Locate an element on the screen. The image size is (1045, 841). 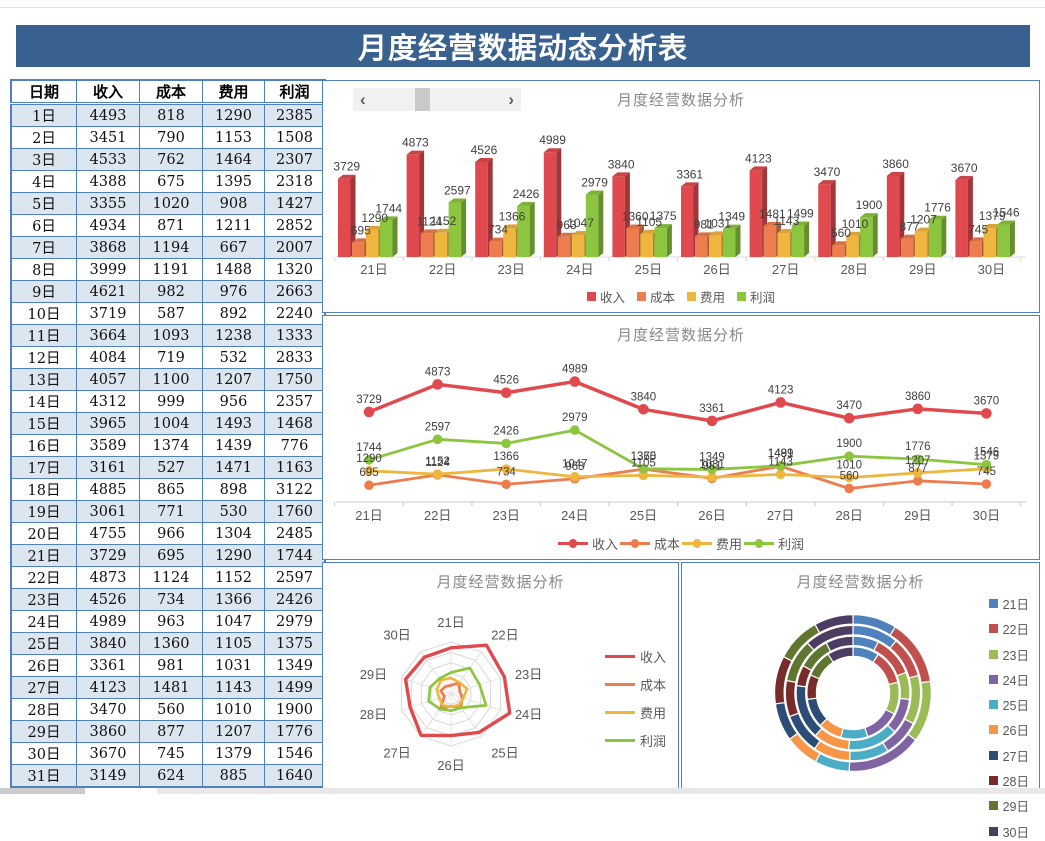
table-value-cell: 2318 is located at coordinates (295, 181).